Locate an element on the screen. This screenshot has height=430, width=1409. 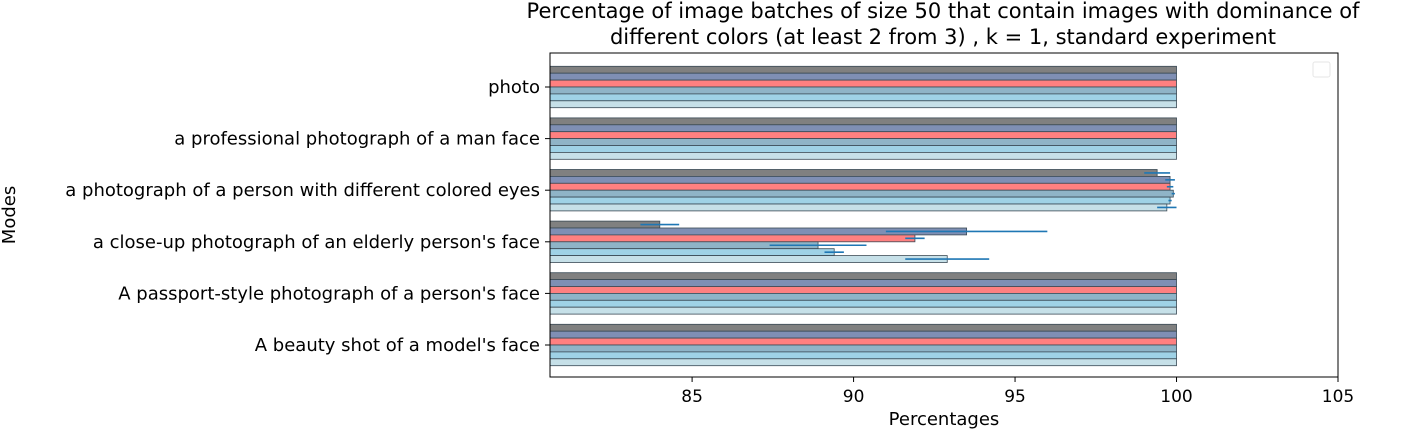
x-tick-label: 100 is located at coordinates (1176, 397).